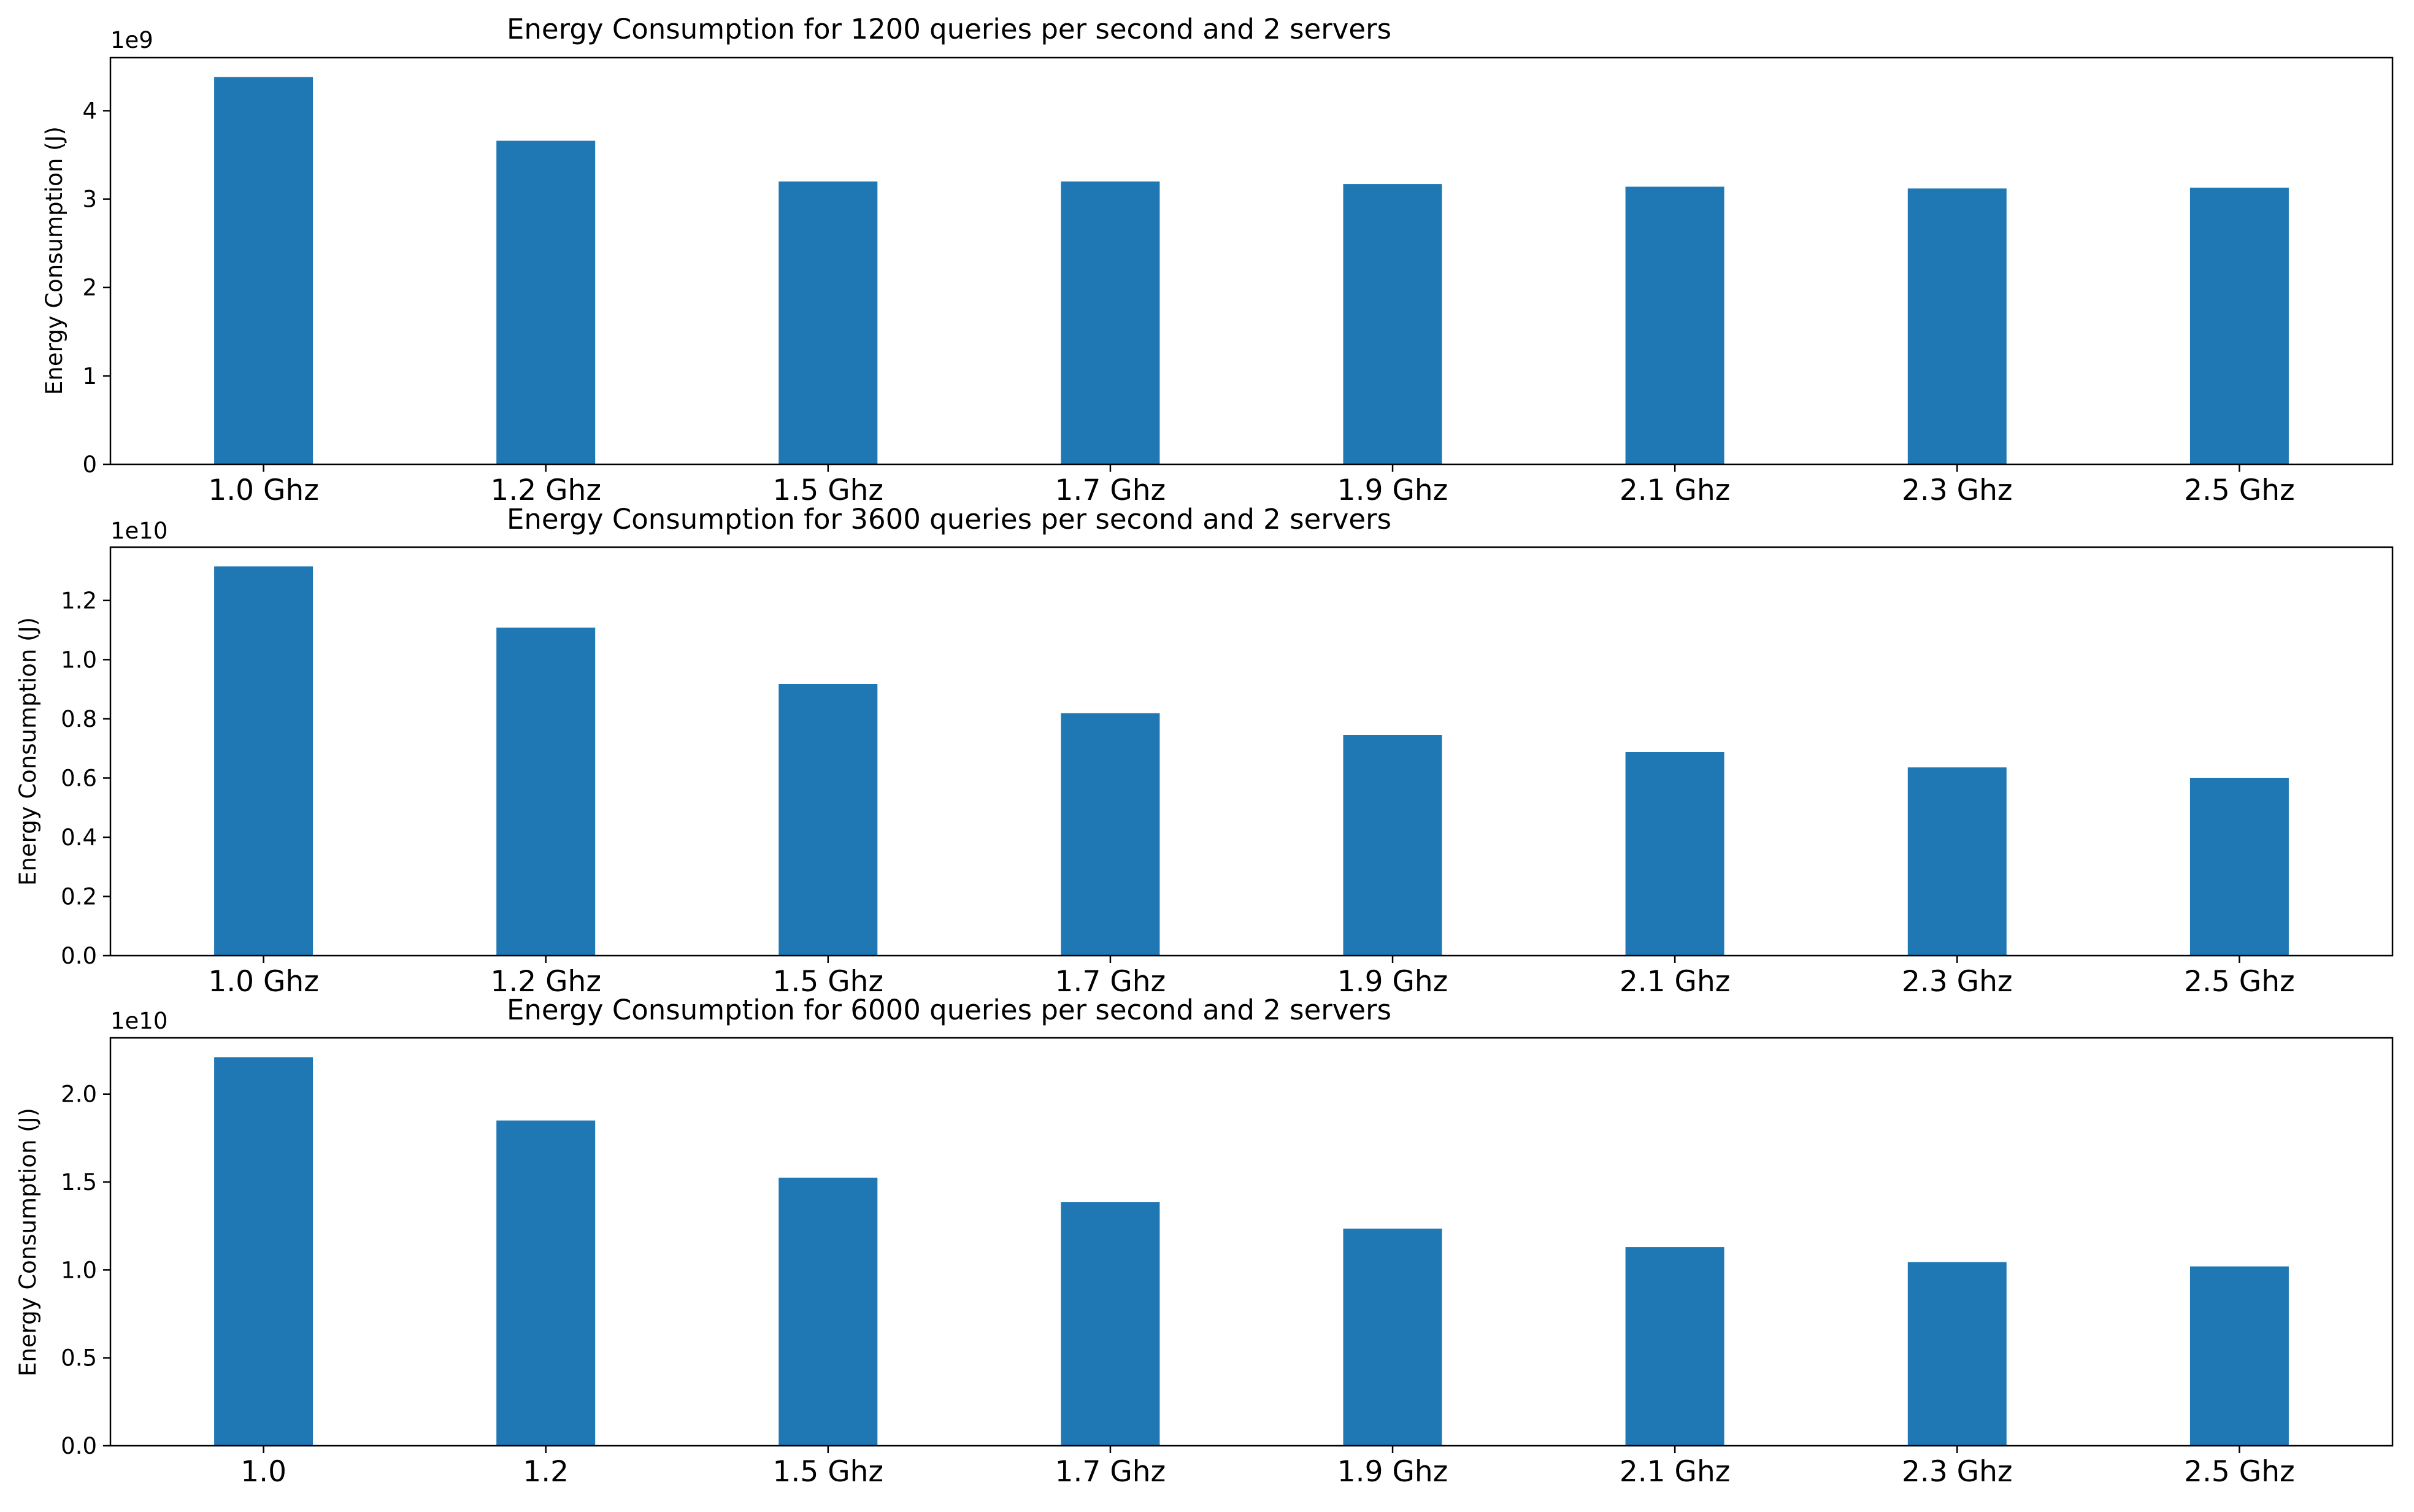 The image size is (2414, 1512). Describe the element at coordinates (131, 40) in the screenshot. I see `y-offset-label: 1e9` at that location.